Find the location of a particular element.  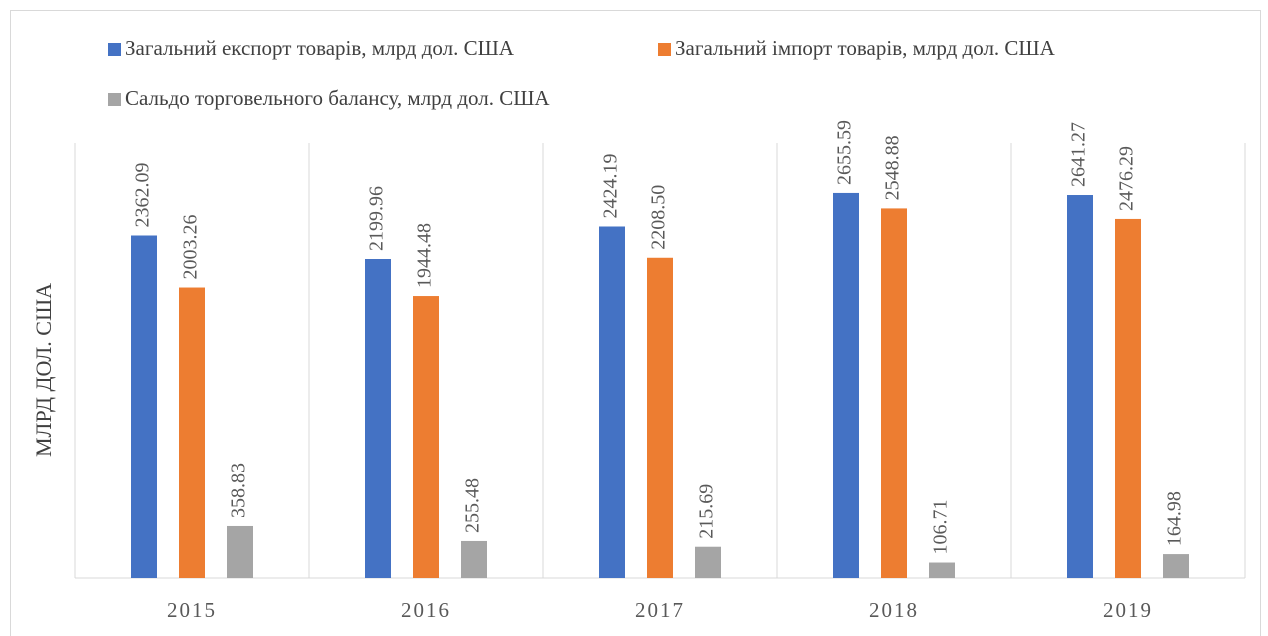

data-label: 1944.48 is located at coordinates (425, 255).